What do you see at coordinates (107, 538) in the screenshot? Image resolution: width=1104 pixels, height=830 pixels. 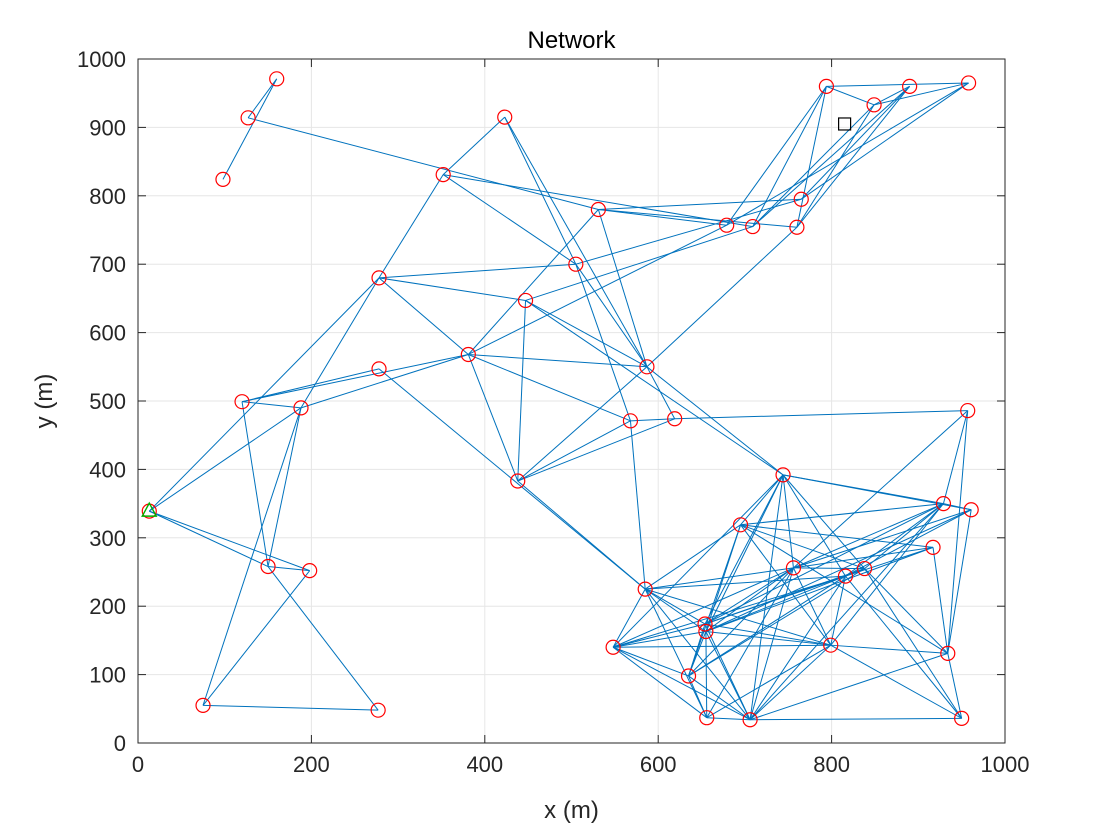 I see `y-tick-label: 300` at bounding box center [107, 538].